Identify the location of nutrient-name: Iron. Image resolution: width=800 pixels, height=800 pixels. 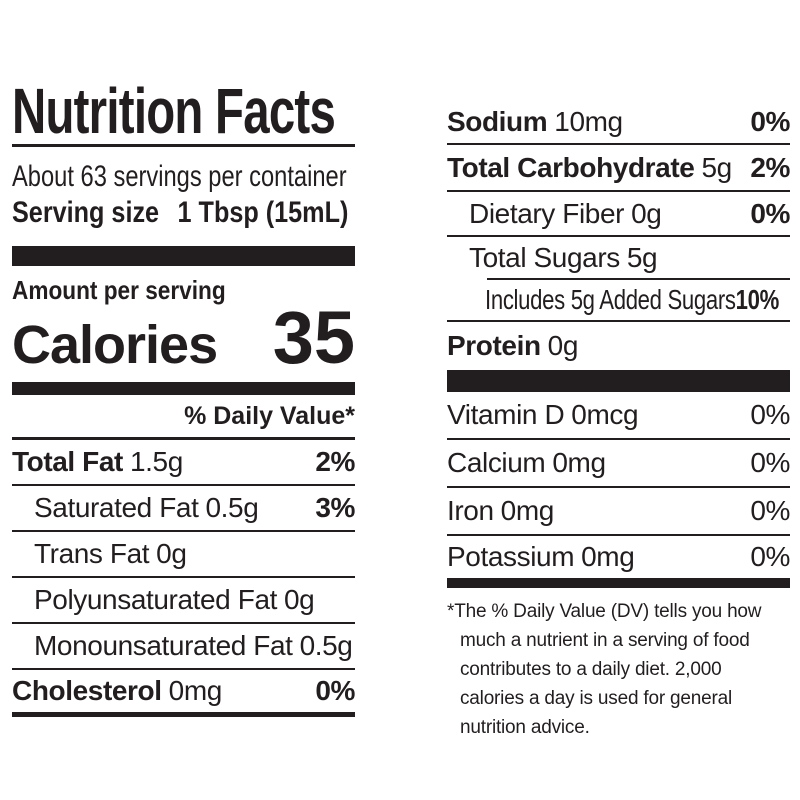
(470, 510).